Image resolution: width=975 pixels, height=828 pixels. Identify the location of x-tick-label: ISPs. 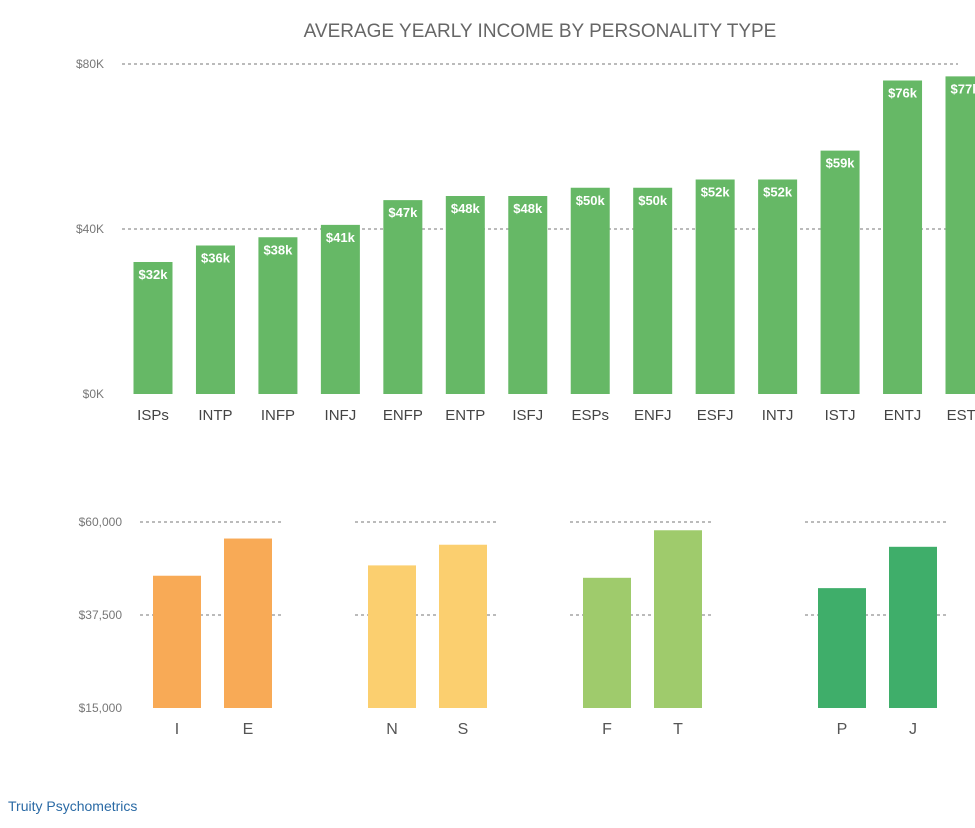
(153, 415).